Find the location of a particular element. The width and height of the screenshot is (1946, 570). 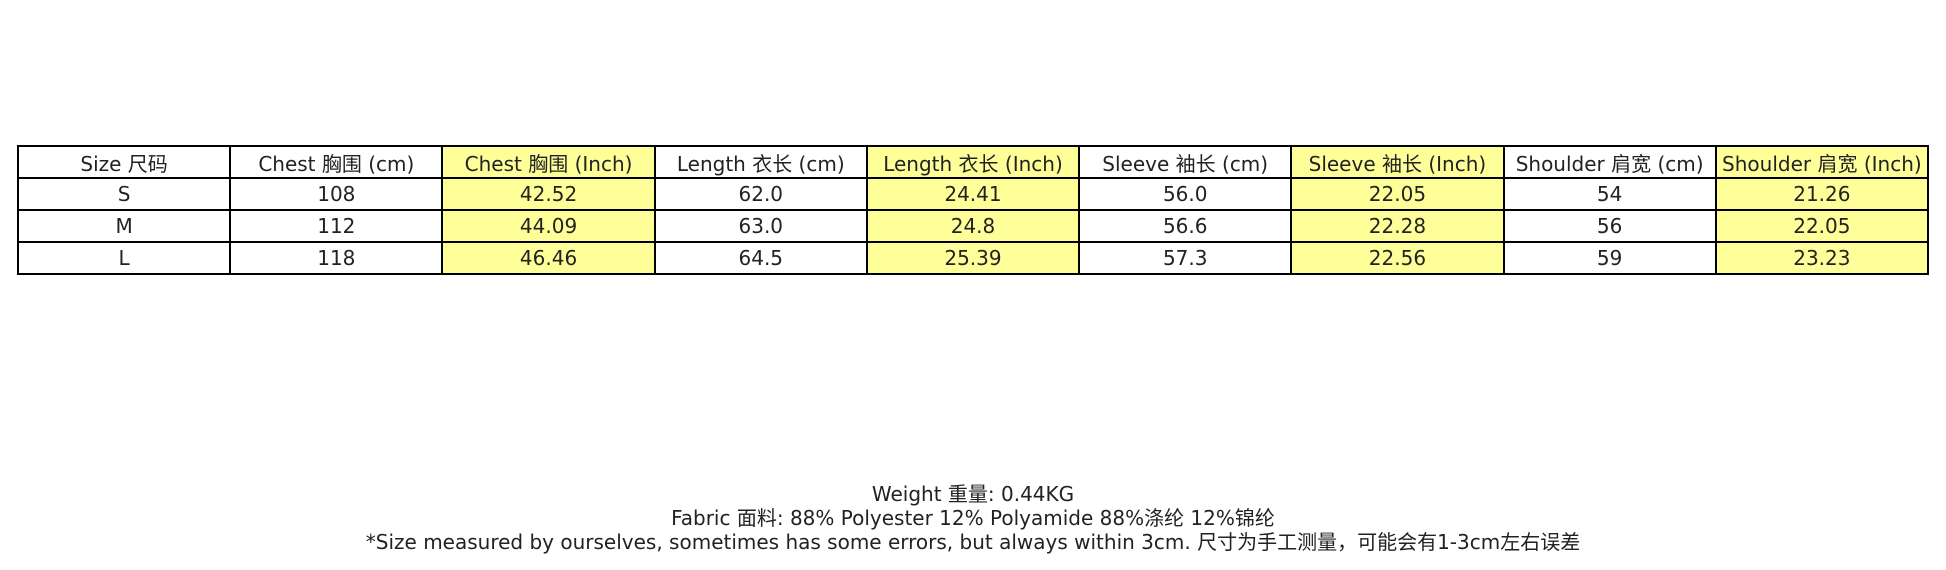

header-cell: Chest 胸围 (cm) is located at coordinates (336, 162).